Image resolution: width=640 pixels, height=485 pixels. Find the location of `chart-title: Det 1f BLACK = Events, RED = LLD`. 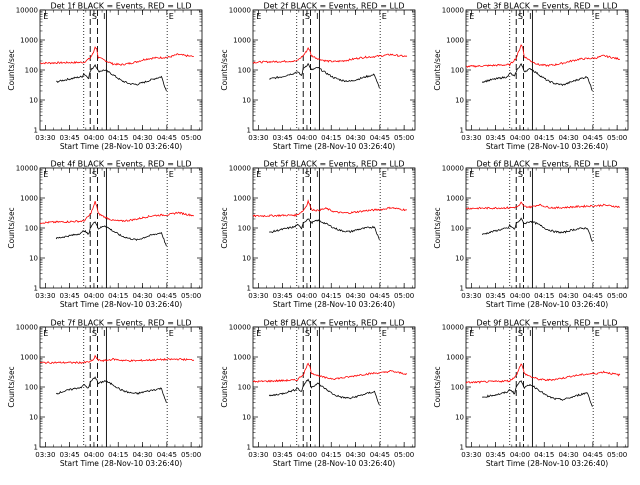

chart-title: Det 1f BLACK = Events, RED = LLD is located at coordinates (120, 6).